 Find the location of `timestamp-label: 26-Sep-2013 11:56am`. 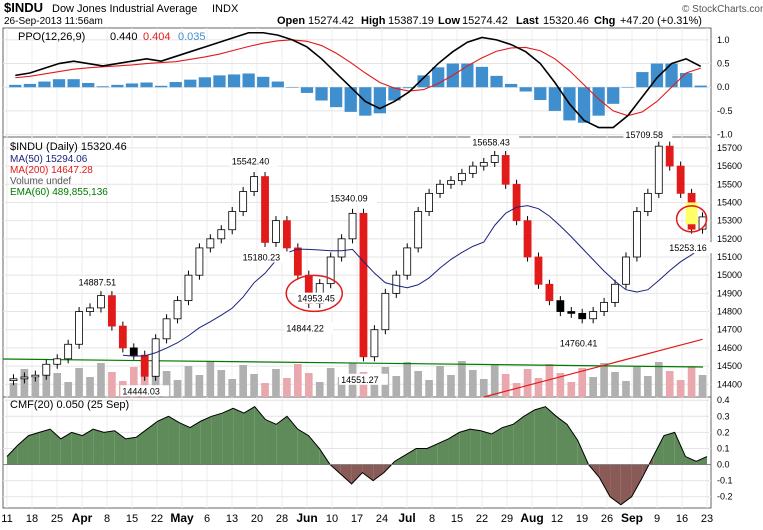

timestamp-label: 26-Sep-2013 11:56am is located at coordinates (53, 21).